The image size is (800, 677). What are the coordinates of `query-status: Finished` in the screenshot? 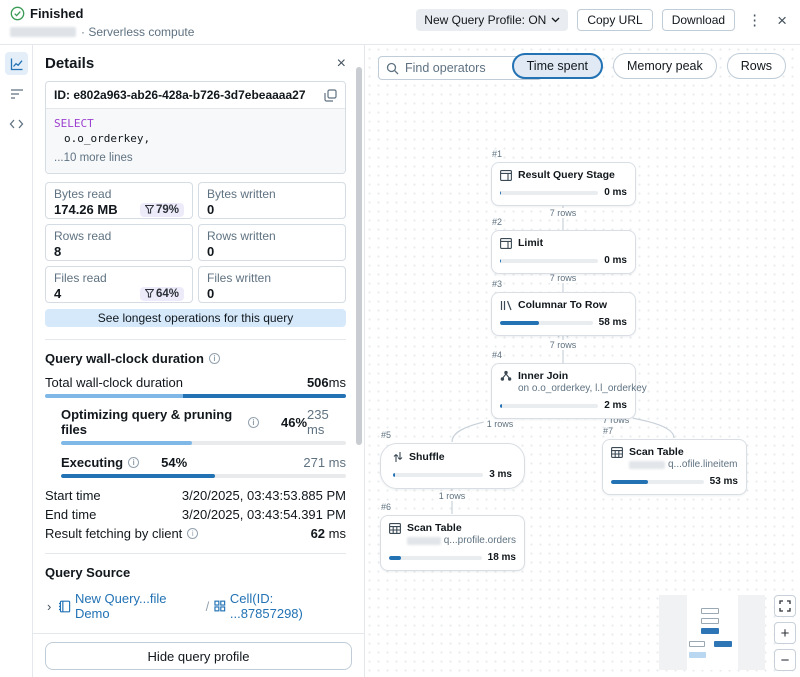 It's located at (46, 13).